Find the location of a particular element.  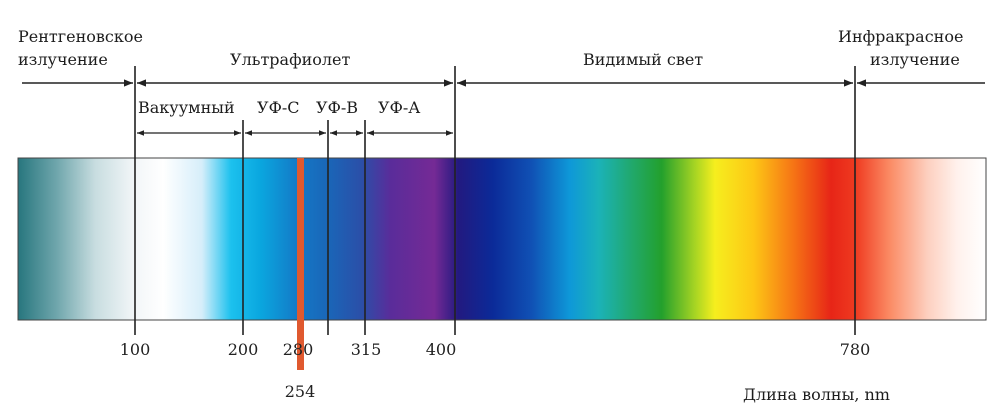

tick-label-100: 100 is located at coordinates (135, 349).